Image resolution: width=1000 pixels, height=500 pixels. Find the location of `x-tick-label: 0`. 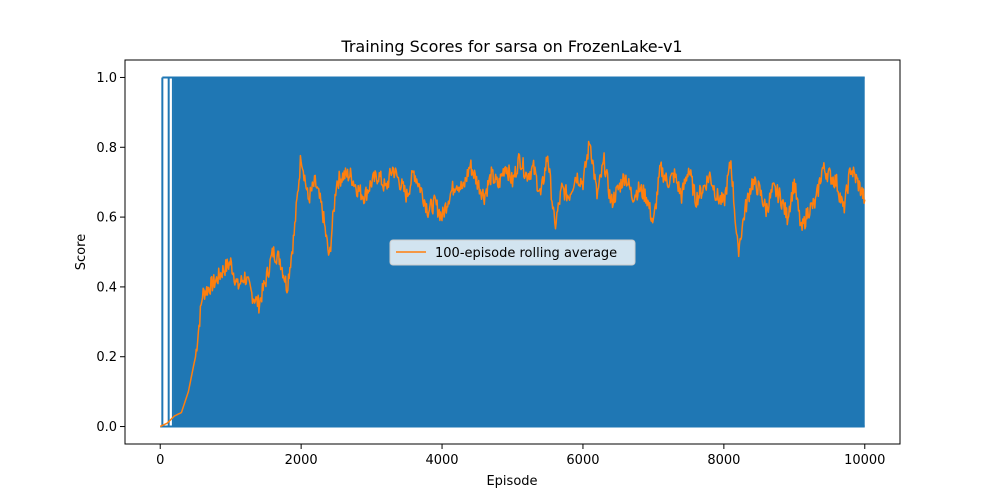

x-tick-label: 0 is located at coordinates (160, 460).